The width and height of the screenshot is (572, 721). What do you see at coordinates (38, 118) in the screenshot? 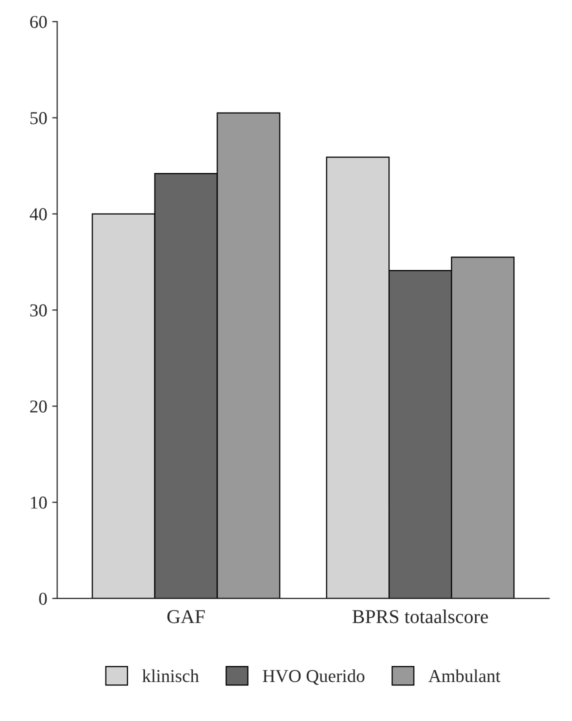
I see `y-tick-label: 50` at bounding box center [38, 118].